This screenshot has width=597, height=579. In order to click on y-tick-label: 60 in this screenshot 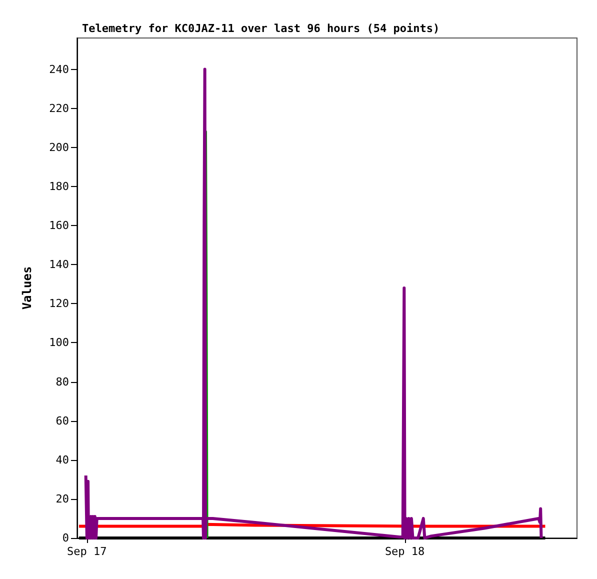, I will do `click(62, 421)`.